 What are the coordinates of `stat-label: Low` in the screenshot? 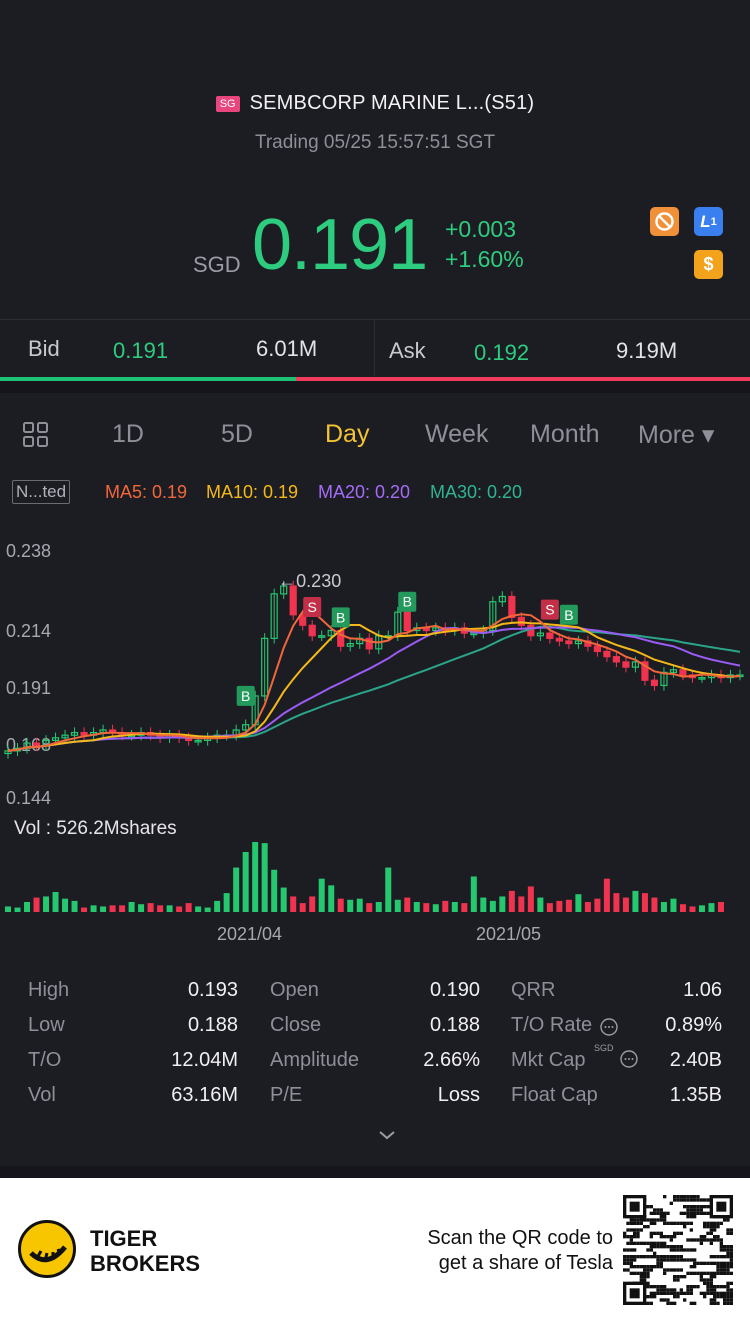 It's located at (46, 1025).